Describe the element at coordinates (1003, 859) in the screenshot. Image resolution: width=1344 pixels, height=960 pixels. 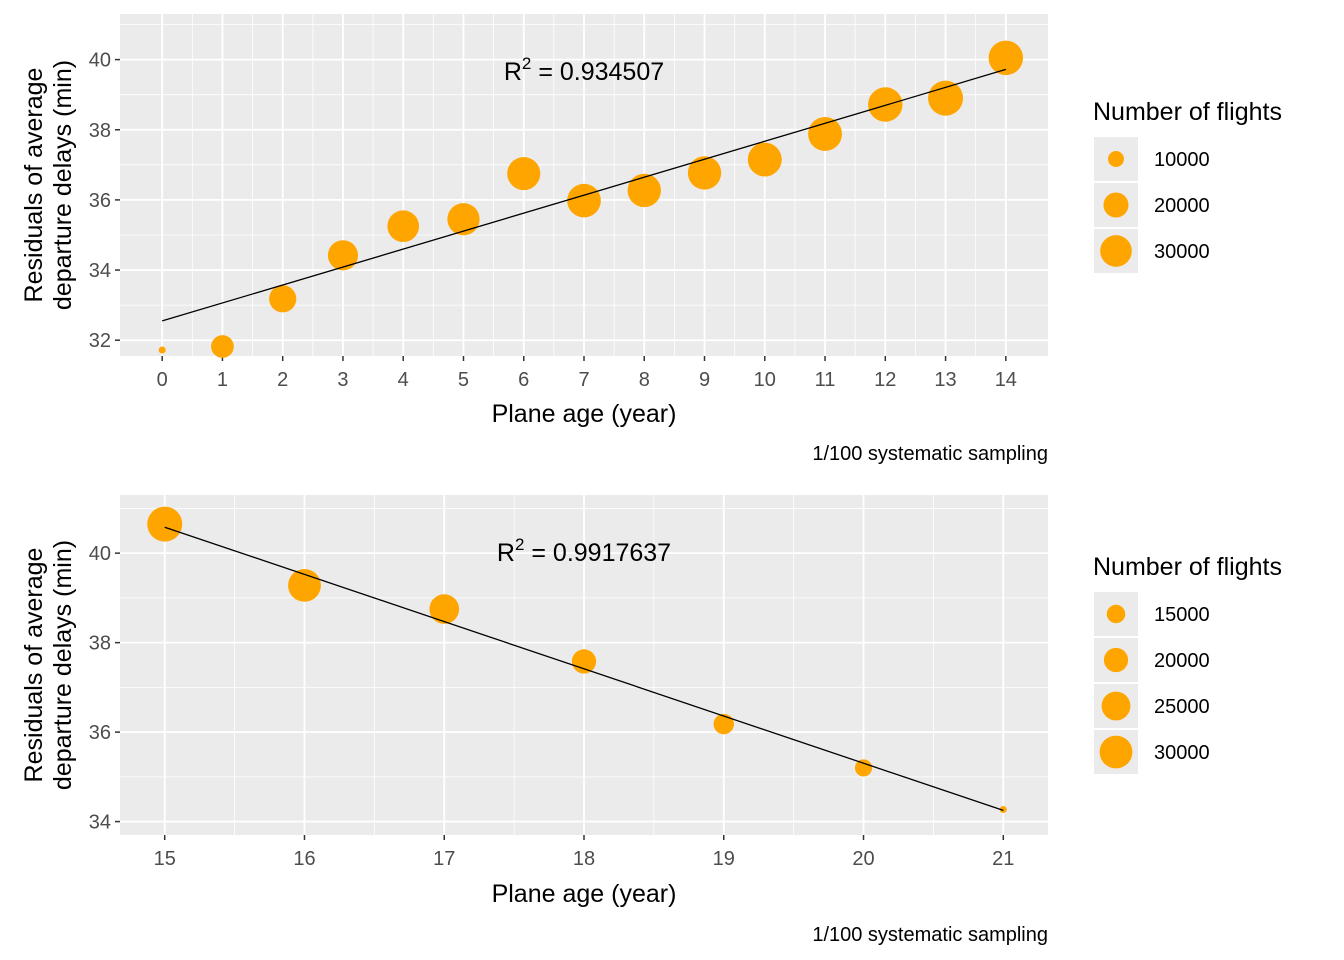
I see `x-tick-label: 21` at that location.